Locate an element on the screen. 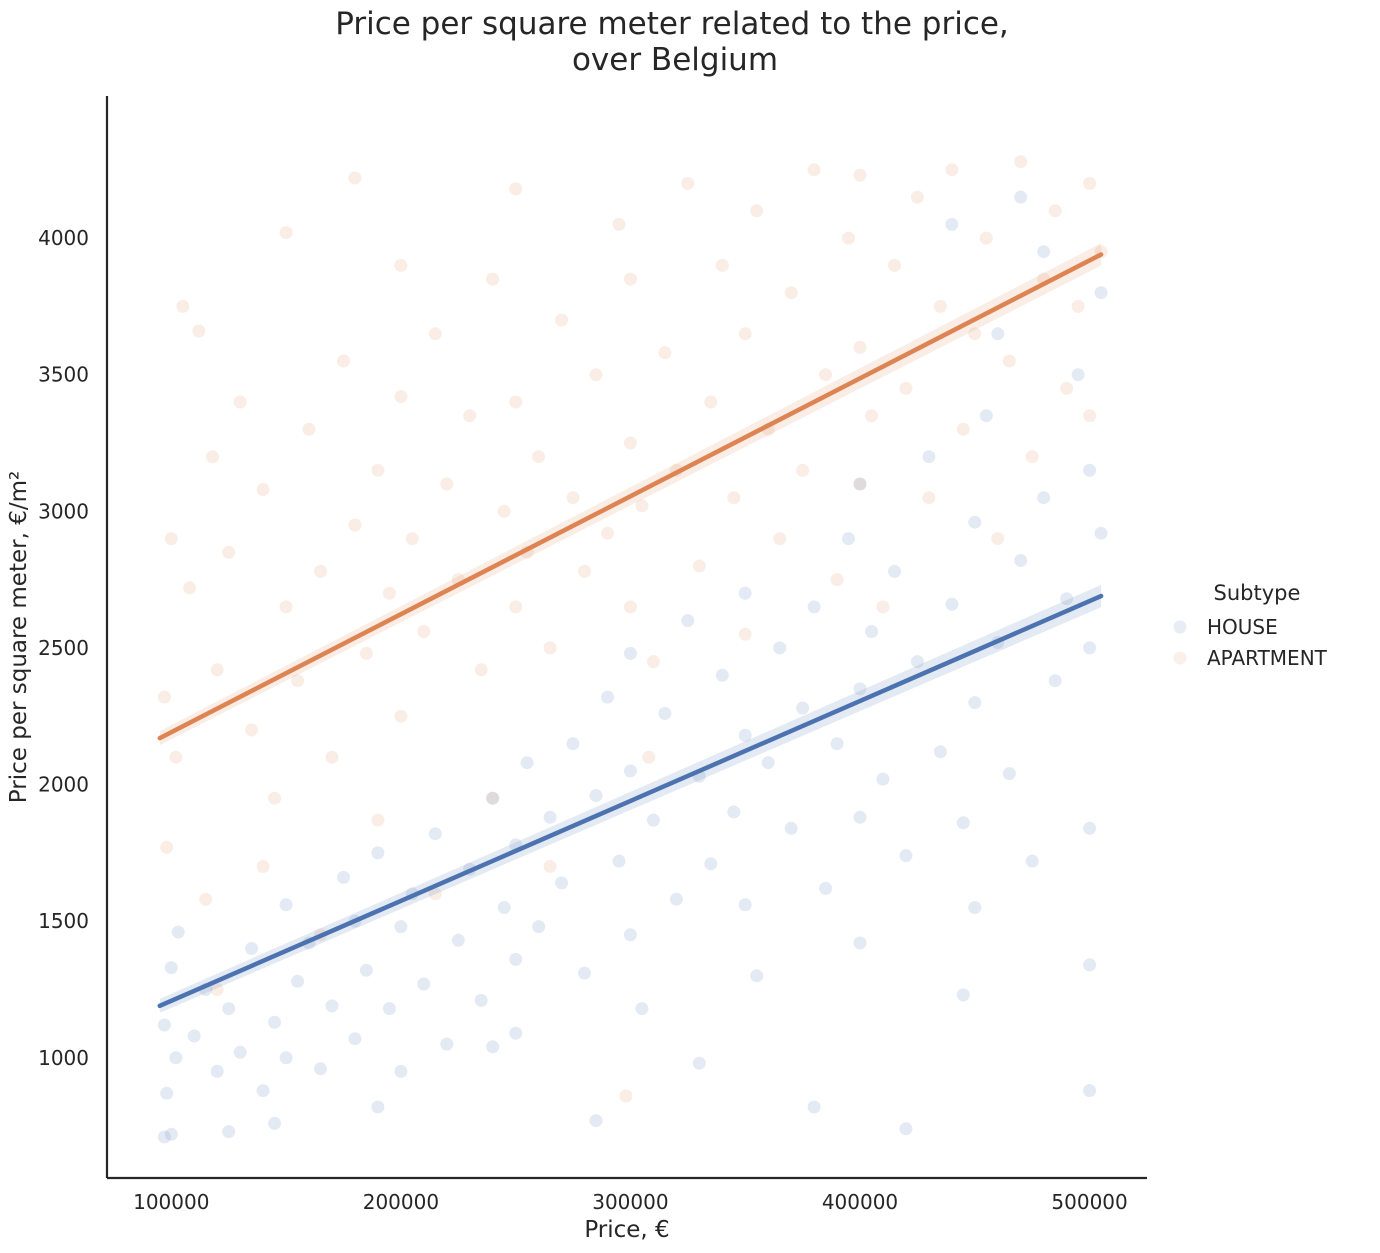 The height and width of the screenshot is (1253, 1380). y-tick-label-4: 3000 is located at coordinates (63, 511).